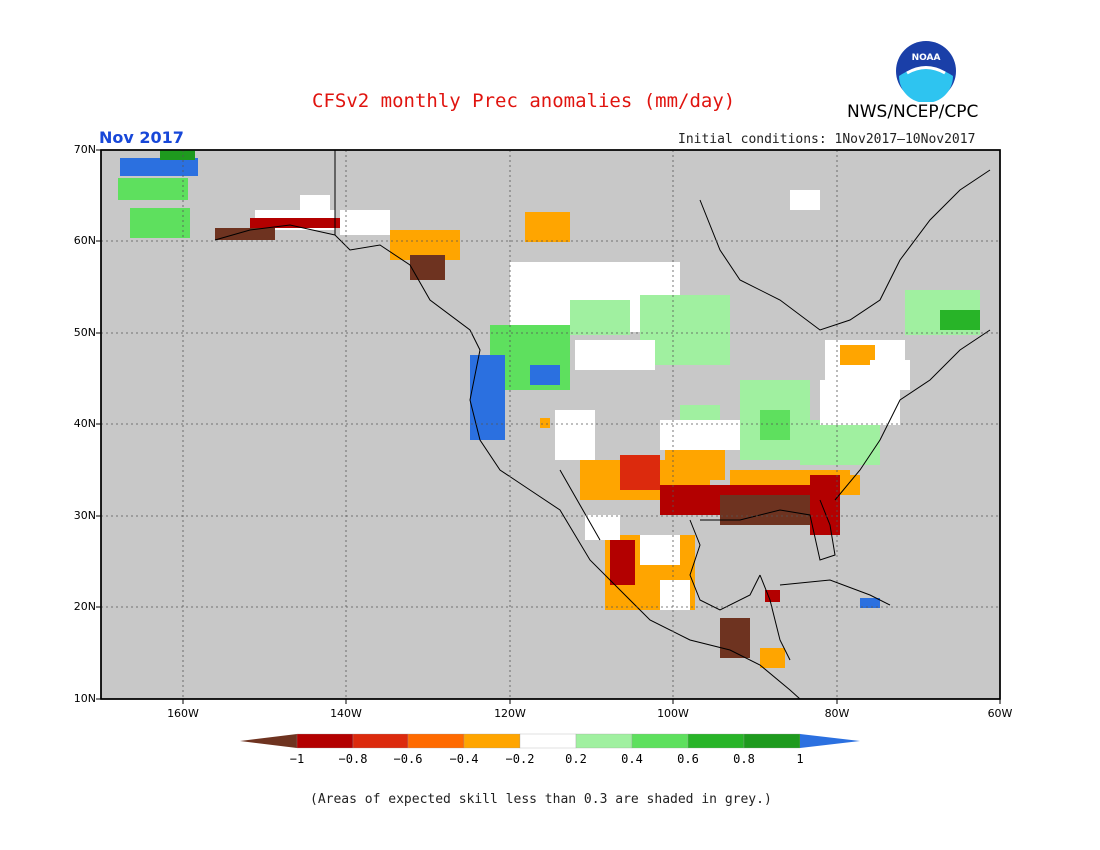 This screenshot has height=850, width=1100. I want to click on colorbar-label: 0.2, so click(576, 759).